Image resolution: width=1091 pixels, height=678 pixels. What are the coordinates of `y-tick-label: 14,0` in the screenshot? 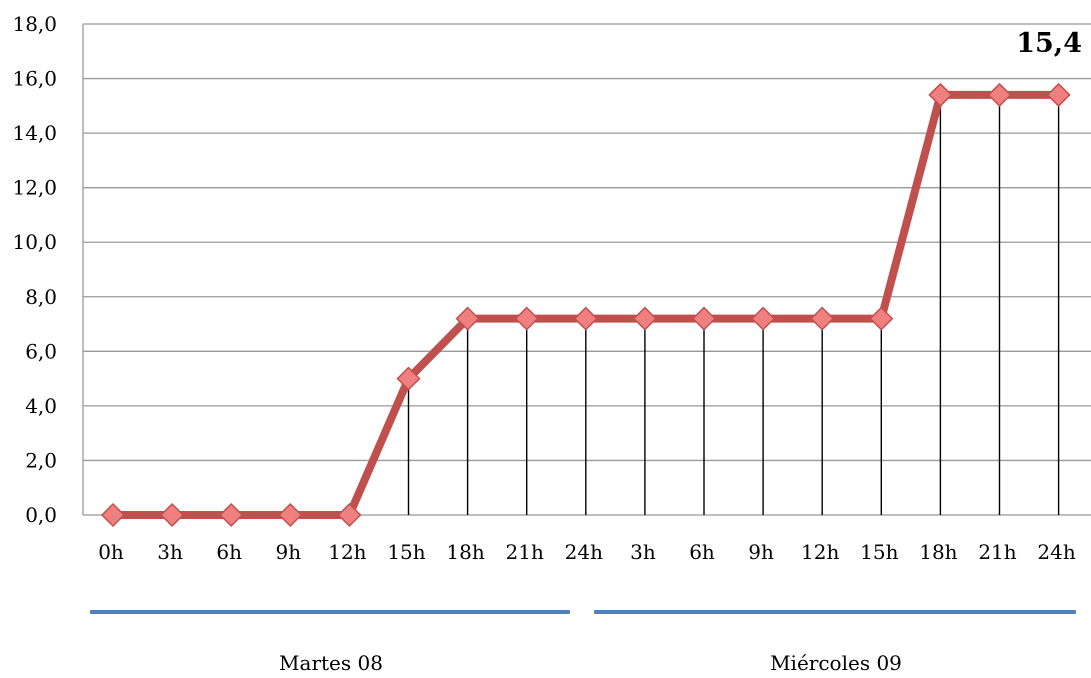 It's located at (34, 133).